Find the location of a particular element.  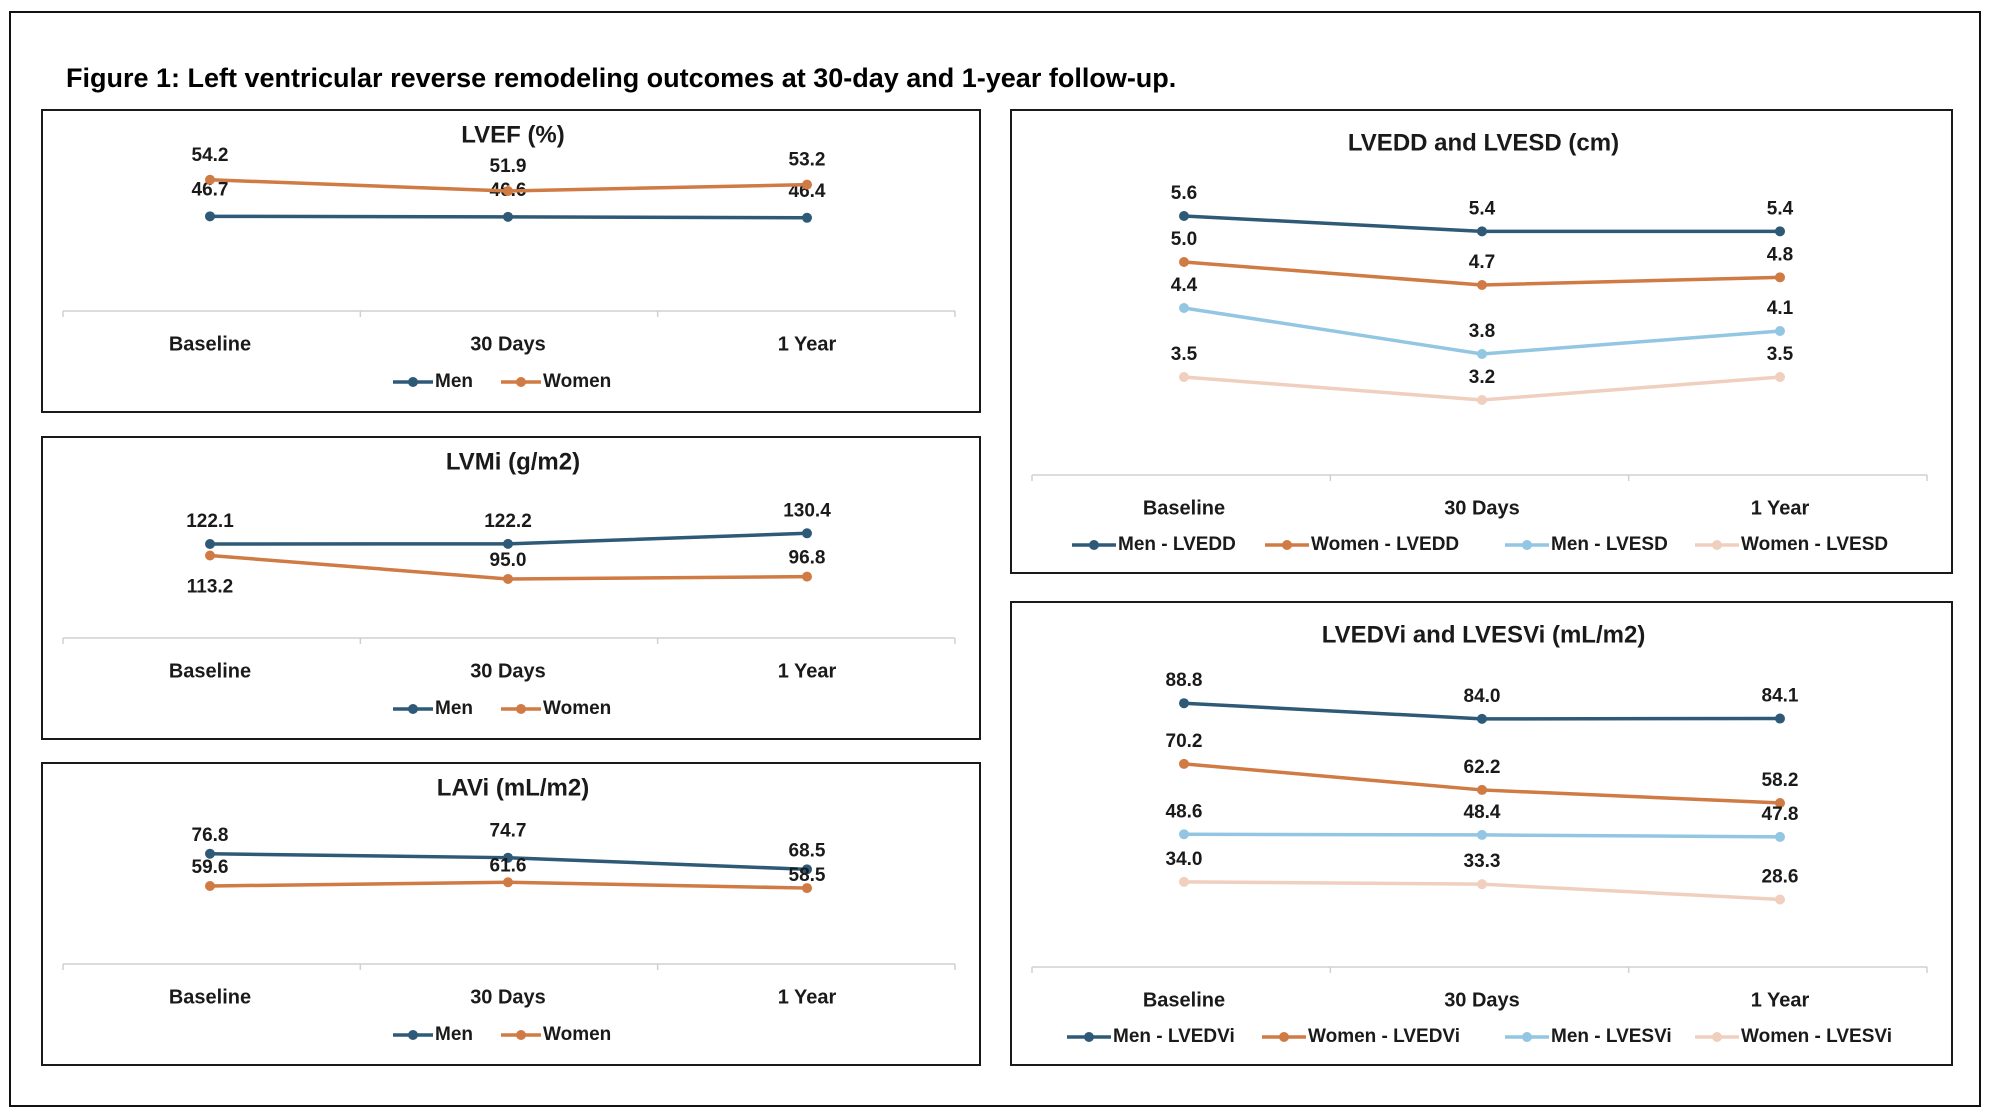

legend-marker-men-lvesd is located at coordinates (1527, 545).